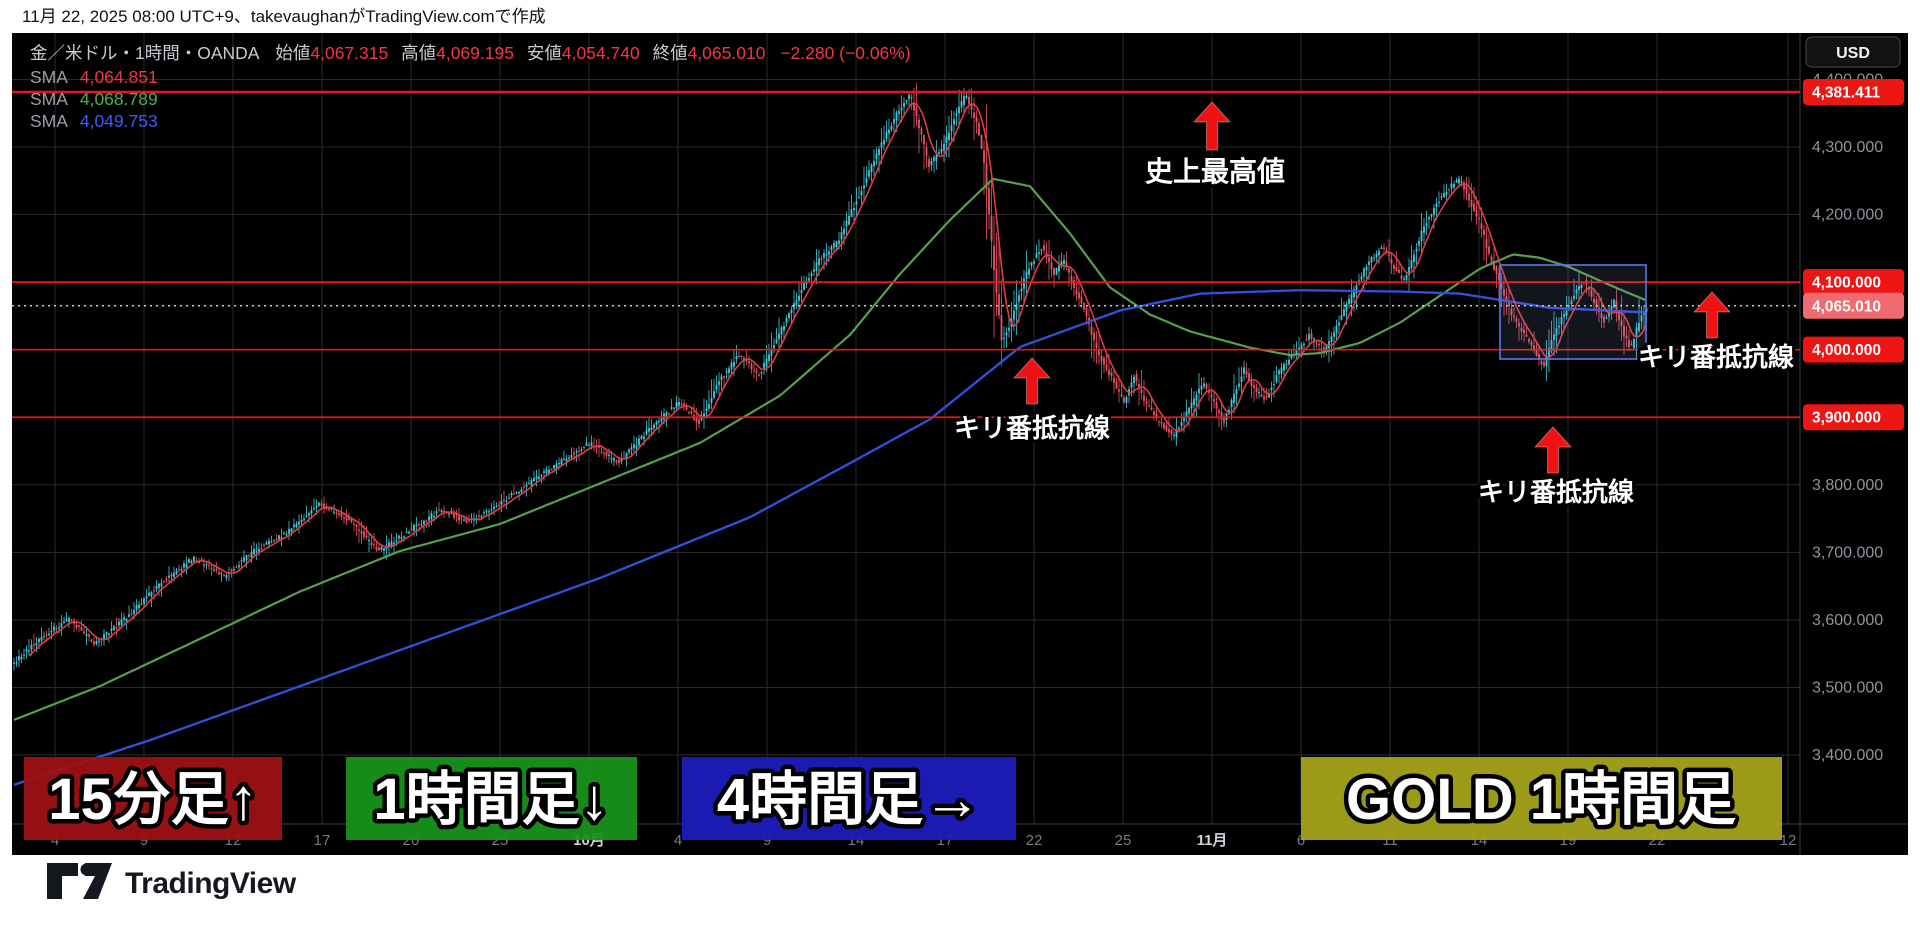 The height and width of the screenshot is (927, 1920). I want to click on time-axis-label: 6, so click(1301, 840).